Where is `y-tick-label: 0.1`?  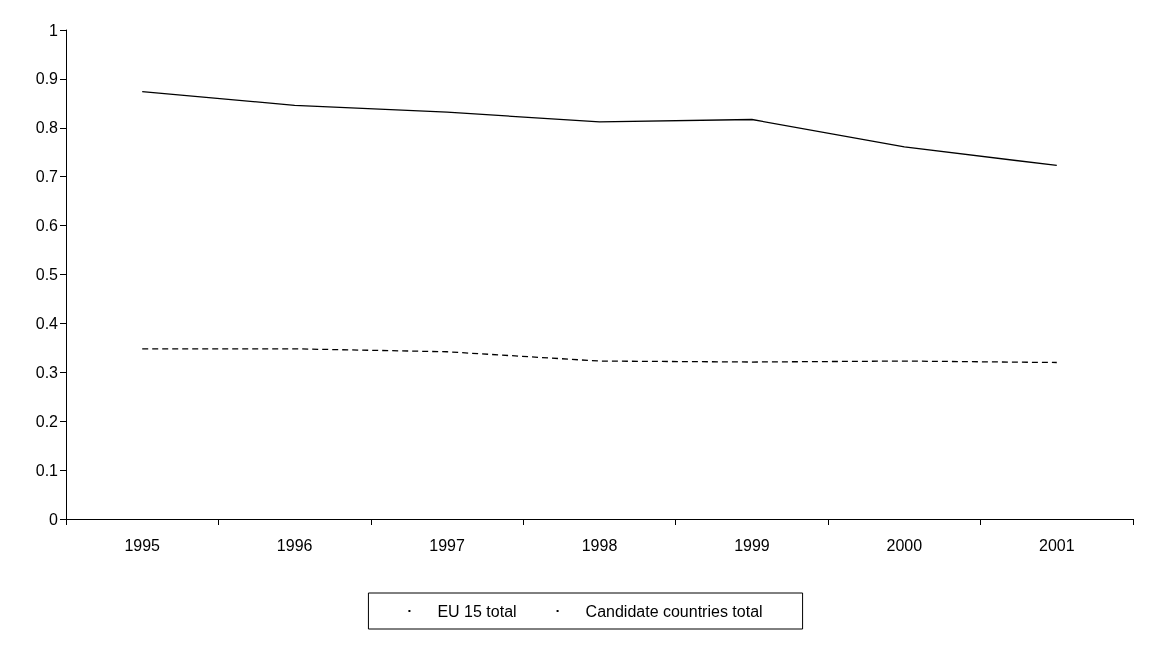 y-tick-label: 0.1 is located at coordinates (47, 470).